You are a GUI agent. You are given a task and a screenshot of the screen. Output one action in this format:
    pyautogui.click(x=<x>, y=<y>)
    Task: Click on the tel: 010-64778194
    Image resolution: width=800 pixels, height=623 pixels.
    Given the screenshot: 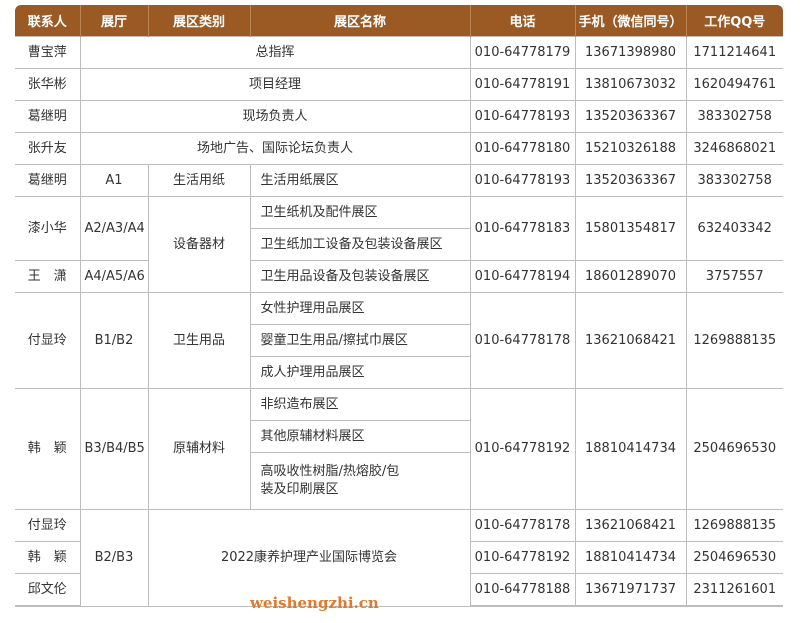 What is the action you would take?
    pyautogui.click(x=522, y=276)
    